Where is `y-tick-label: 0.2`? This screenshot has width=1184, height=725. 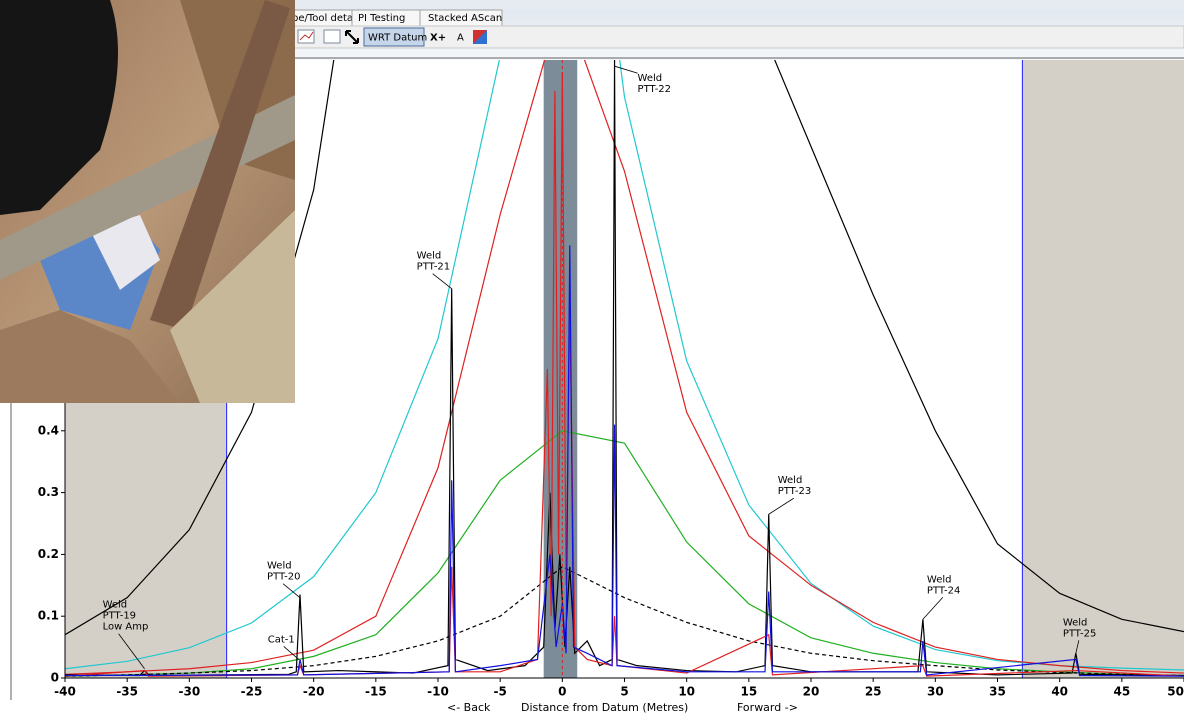
y-tick-label: 0.2 is located at coordinates (48, 554).